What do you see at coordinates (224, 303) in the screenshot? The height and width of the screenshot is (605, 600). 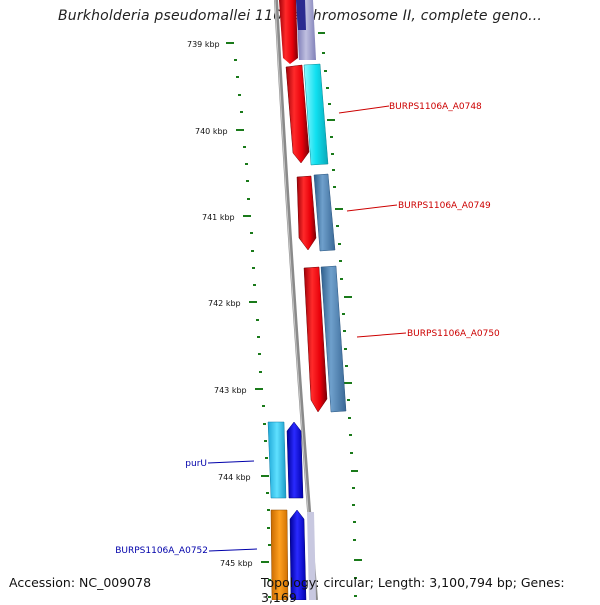 I see `tick-label-742: 742 kbp` at bounding box center [224, 303].